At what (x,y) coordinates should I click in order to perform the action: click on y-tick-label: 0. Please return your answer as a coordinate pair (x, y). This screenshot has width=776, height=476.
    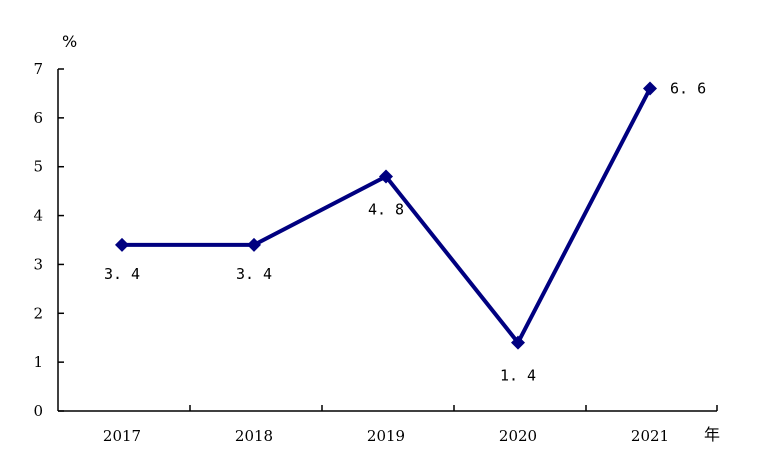
    Looking at the image, I should click on (38, 411).